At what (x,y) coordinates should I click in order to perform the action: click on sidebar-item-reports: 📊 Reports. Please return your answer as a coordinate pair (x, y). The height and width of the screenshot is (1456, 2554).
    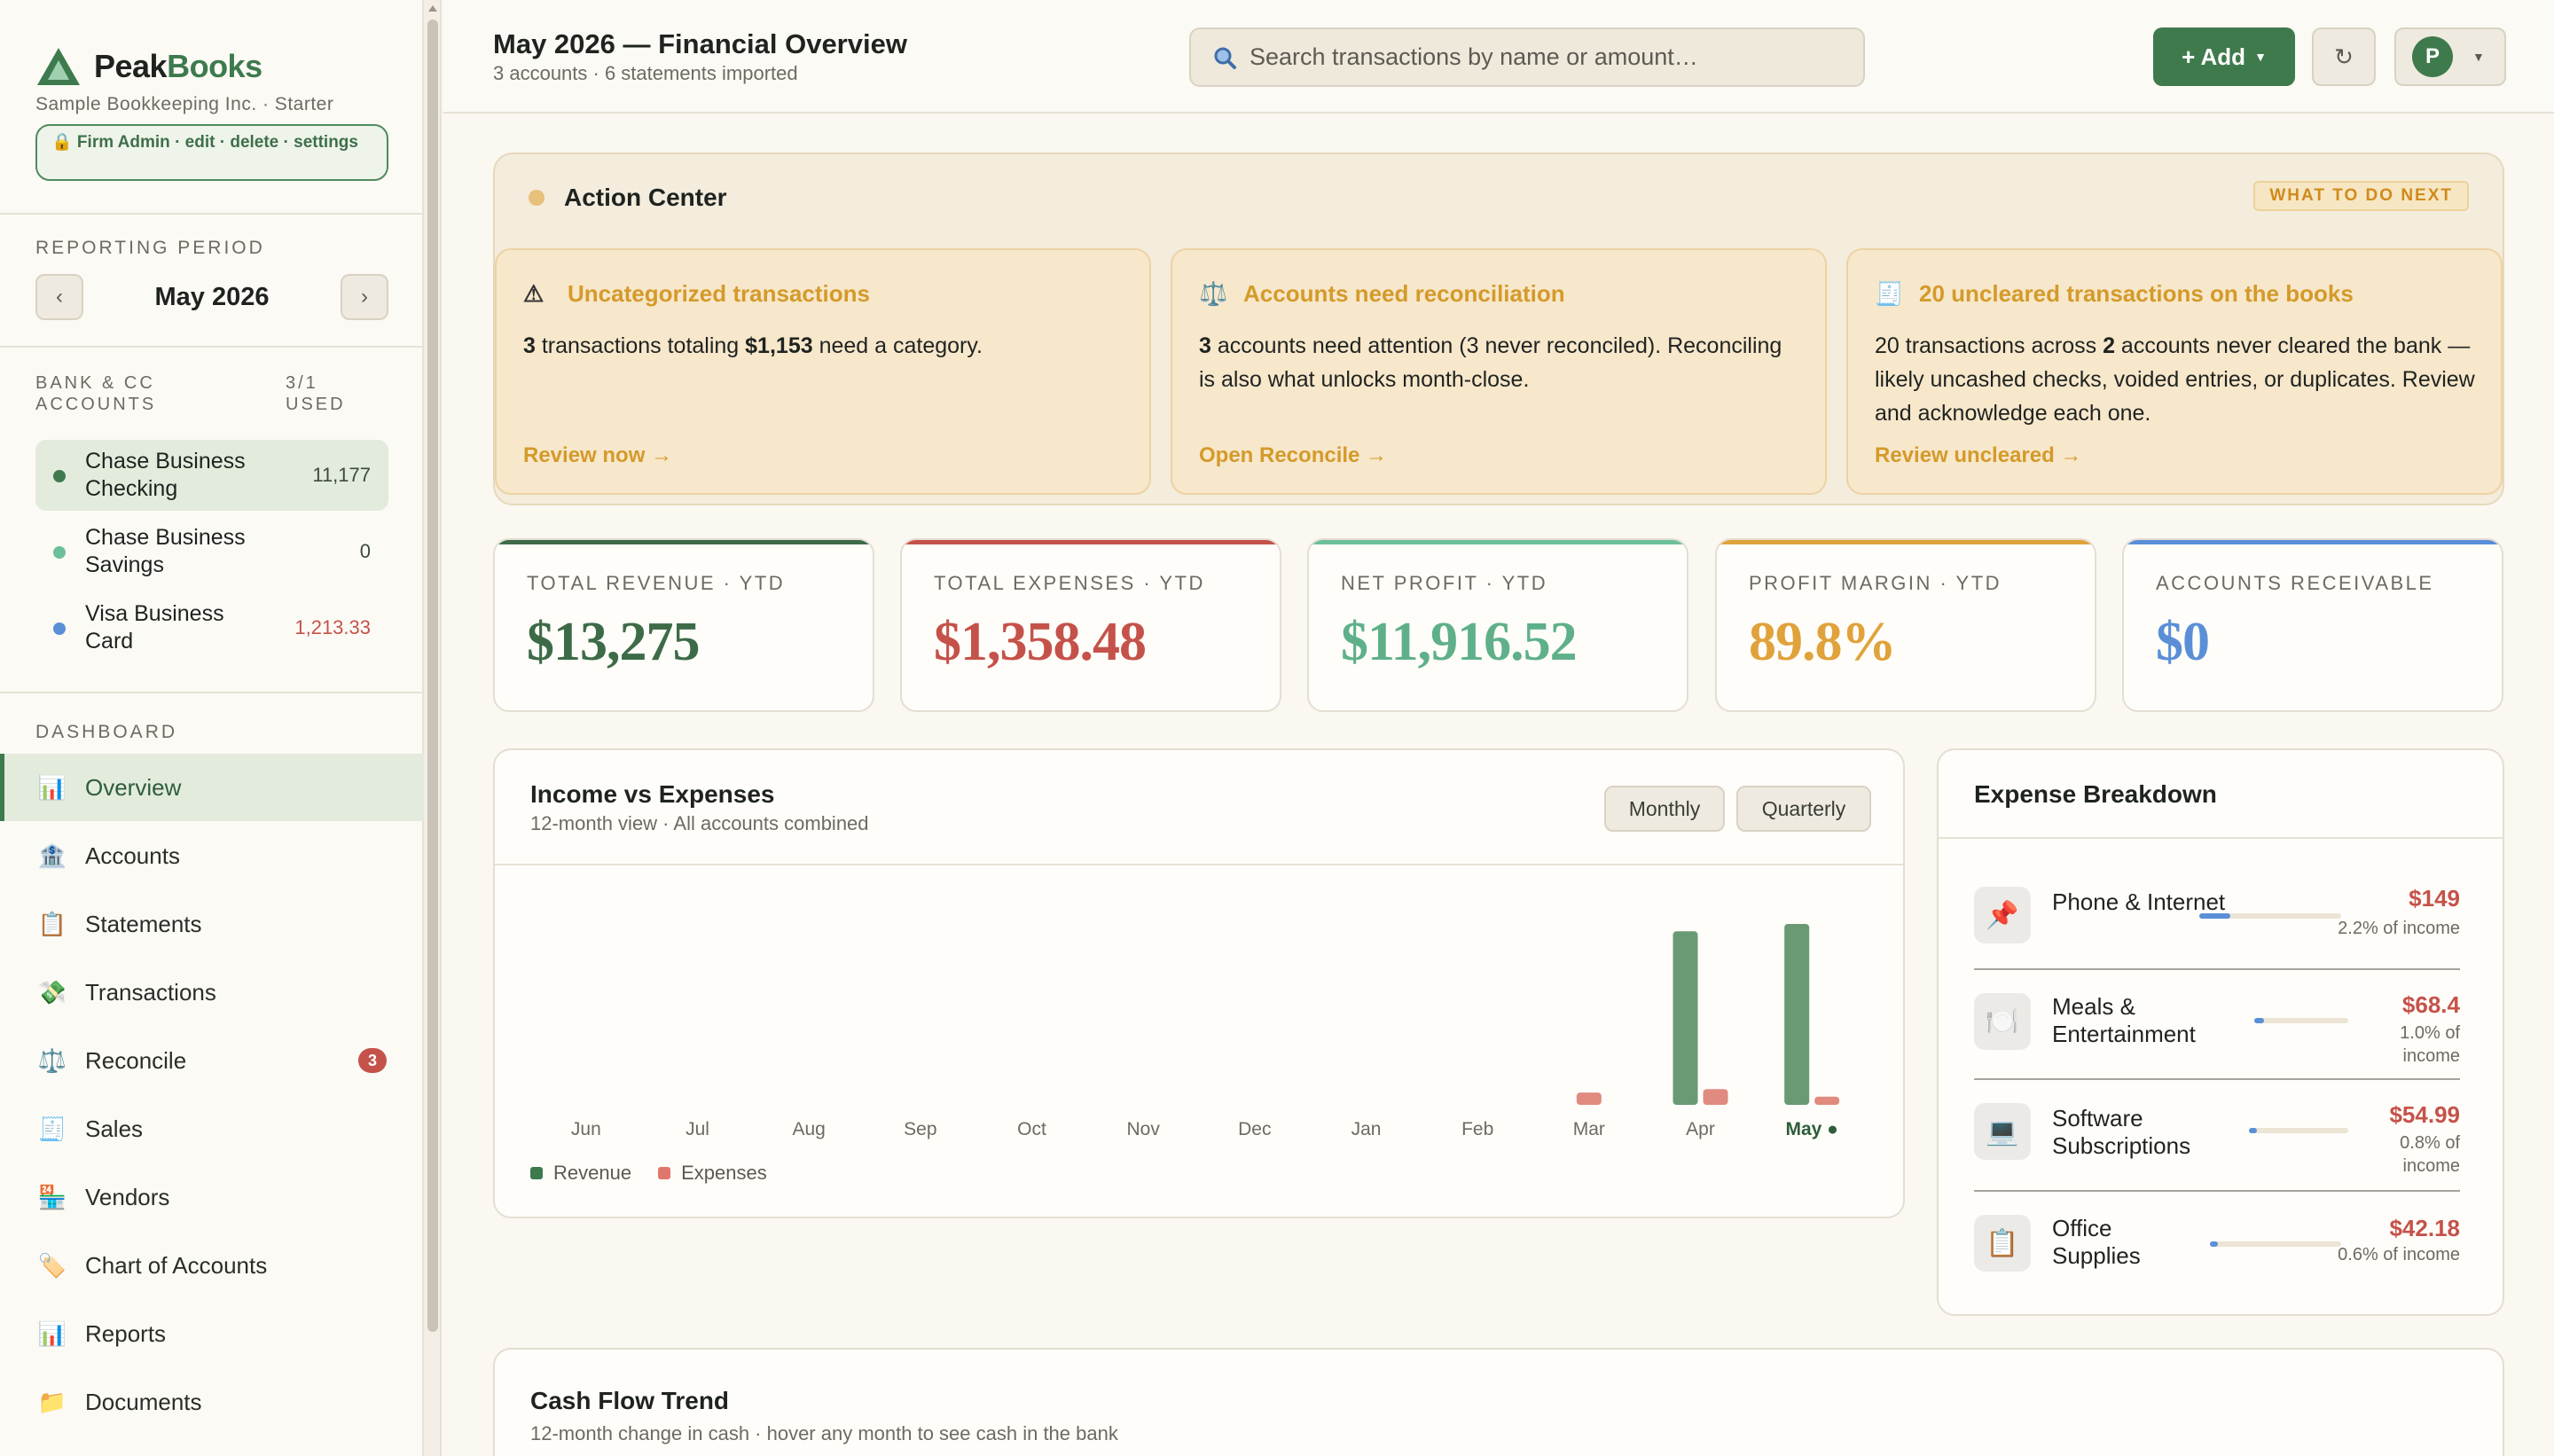
    Looking at the image, I should click on (212, 1333).